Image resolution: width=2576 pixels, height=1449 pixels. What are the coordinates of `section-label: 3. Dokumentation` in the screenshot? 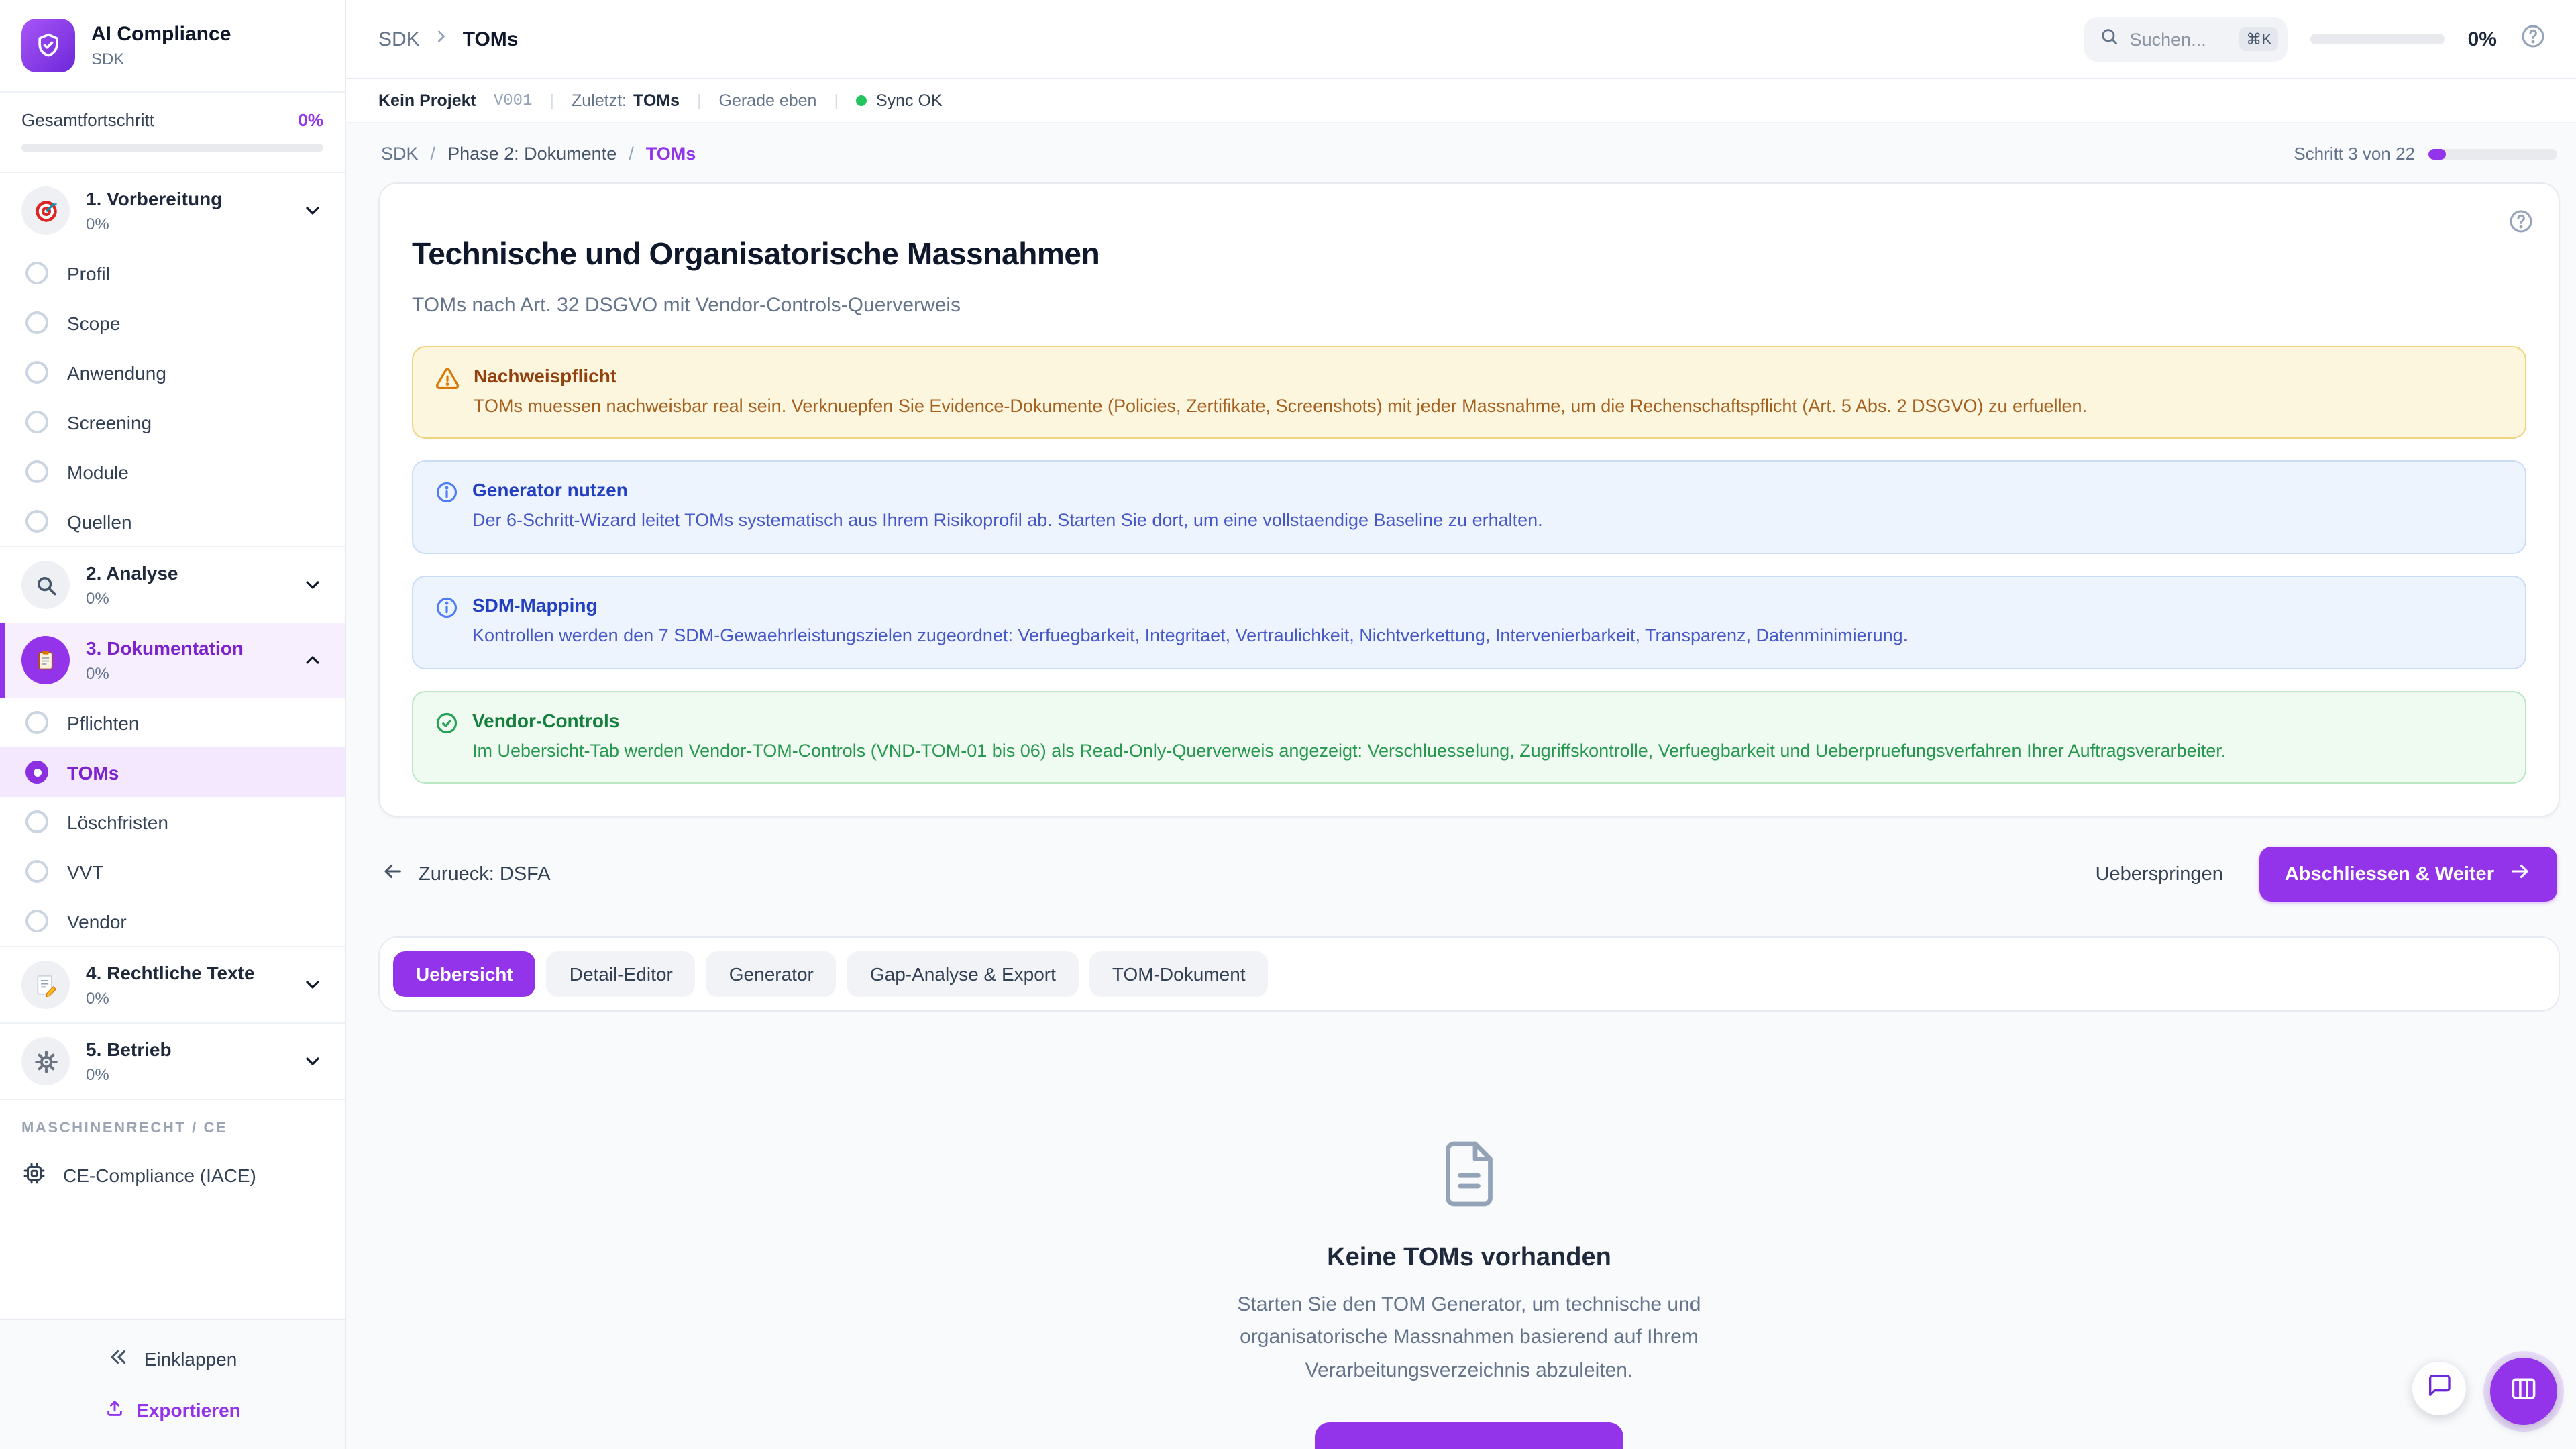 It's located at (165, 648).